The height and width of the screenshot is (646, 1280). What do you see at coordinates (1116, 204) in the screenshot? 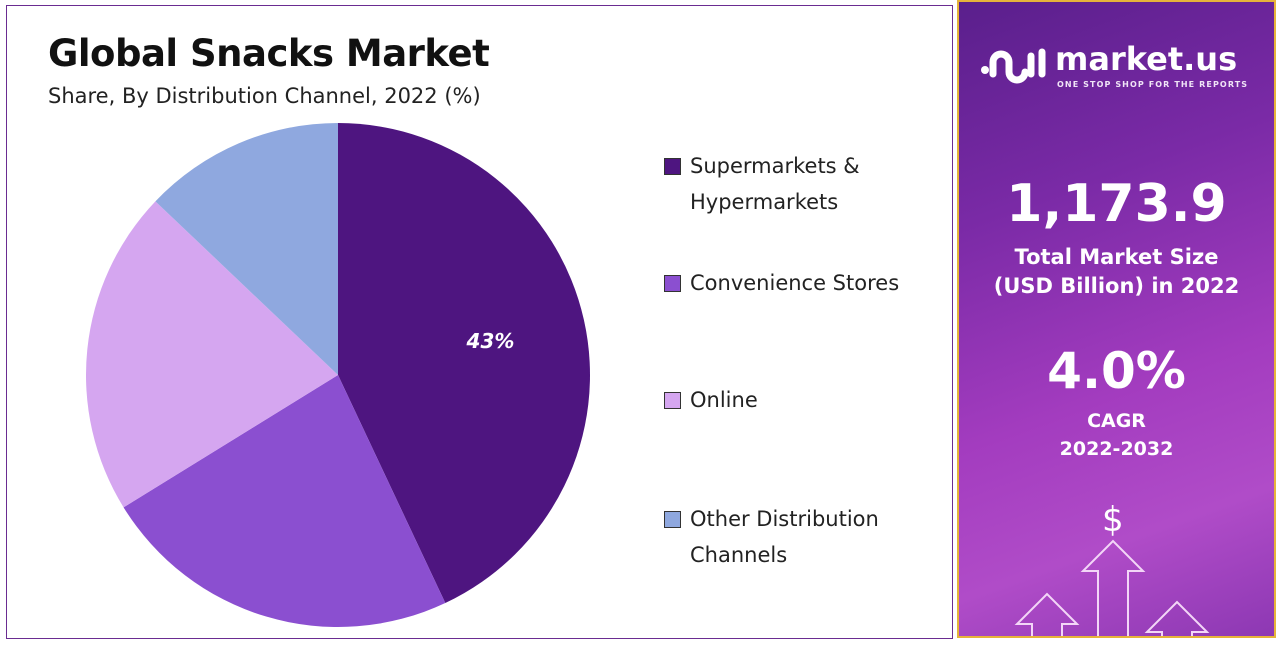
I see `market-size-value: 1,173.9` at bounding box center [1116, 204].